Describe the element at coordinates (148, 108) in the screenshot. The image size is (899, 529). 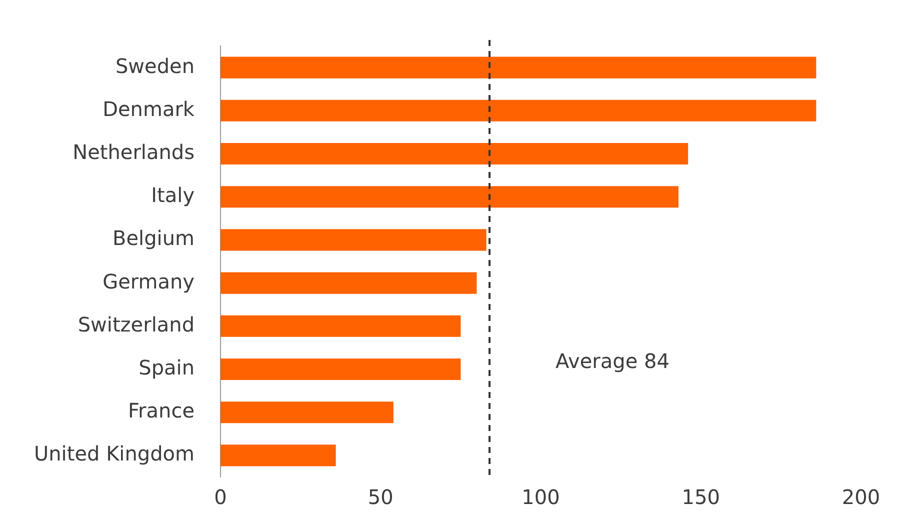
I see `y-tick-label: Denmark` at that location.